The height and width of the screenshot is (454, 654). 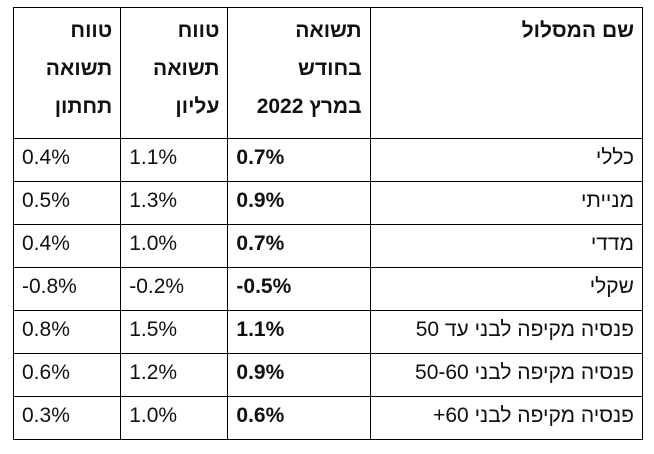 I want to click on cell-upper-range: 1.2%, so click(x=174, y=375).